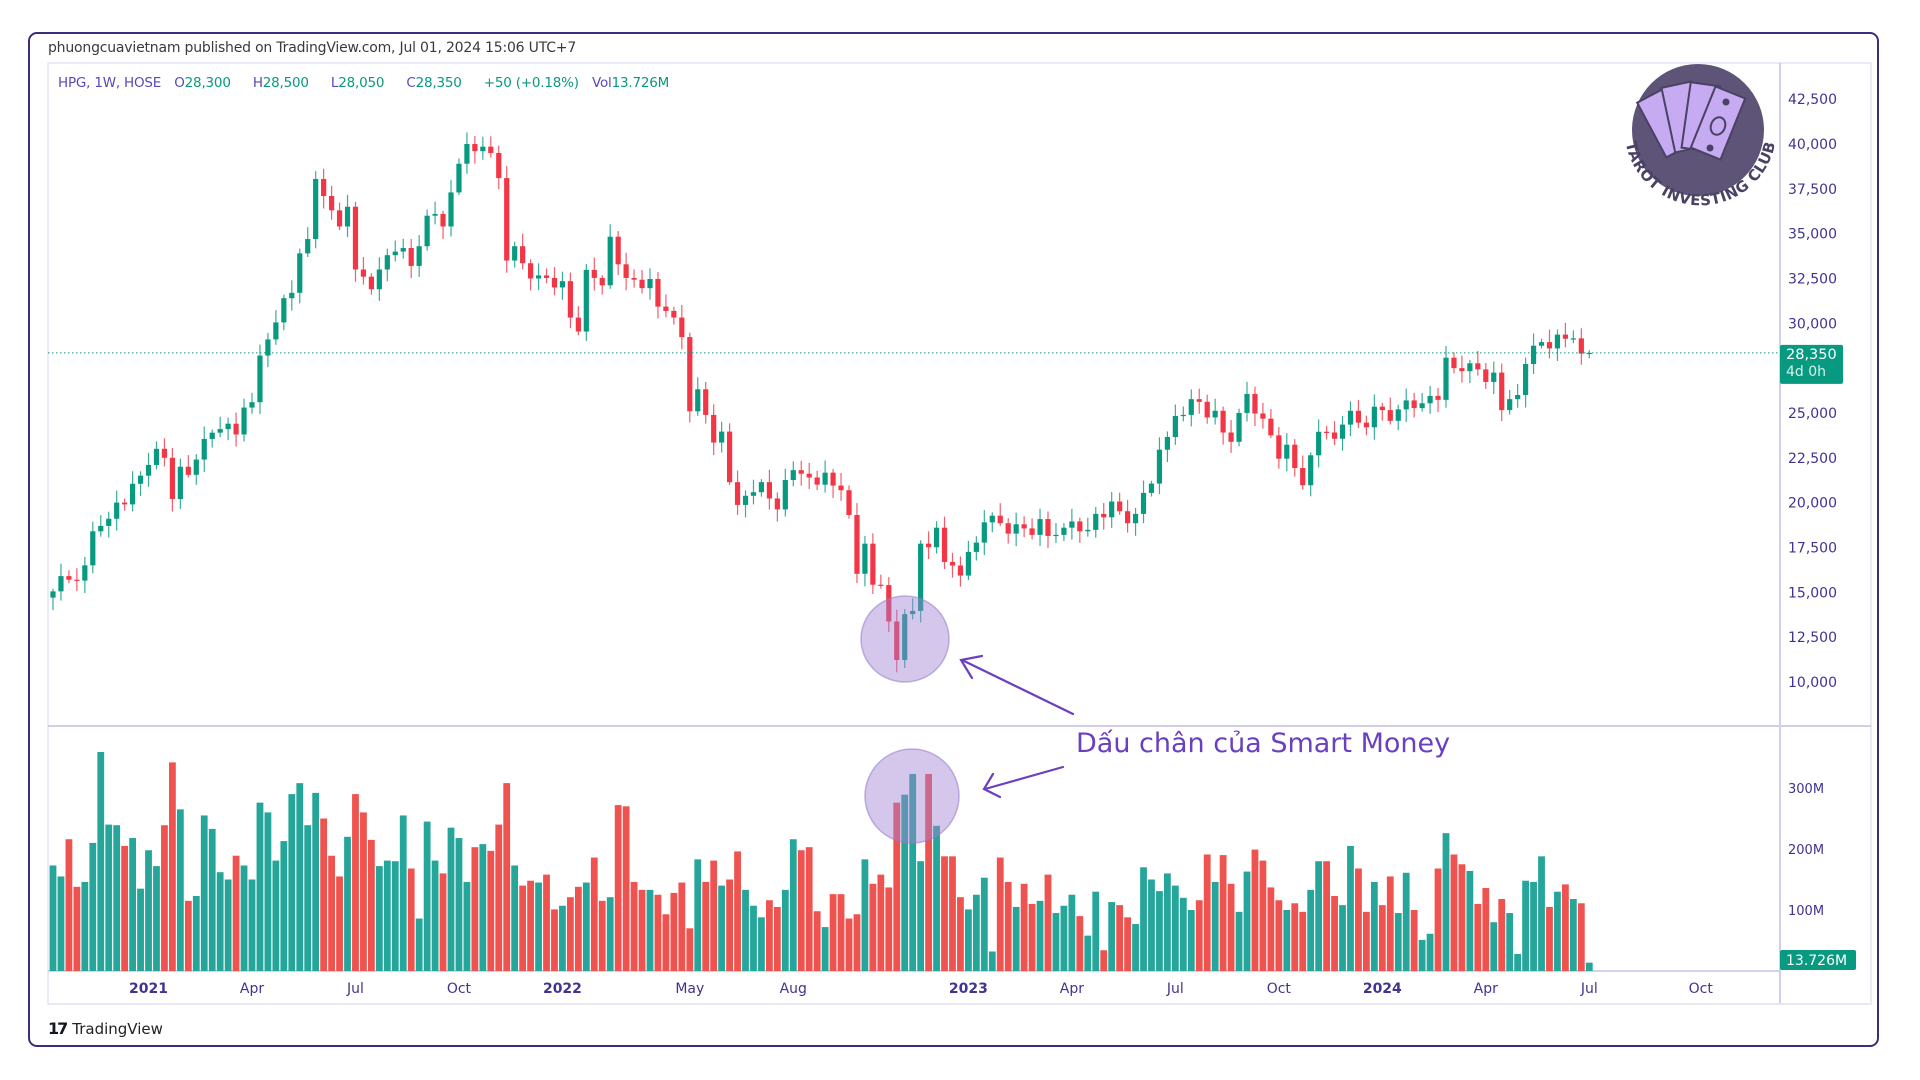 This screenshot has height=1080, width=1920. Describe the element at coordinates (110, 83) in the screenshot. I see `symbol-name: HPG, 1W, HOSE` at that location.